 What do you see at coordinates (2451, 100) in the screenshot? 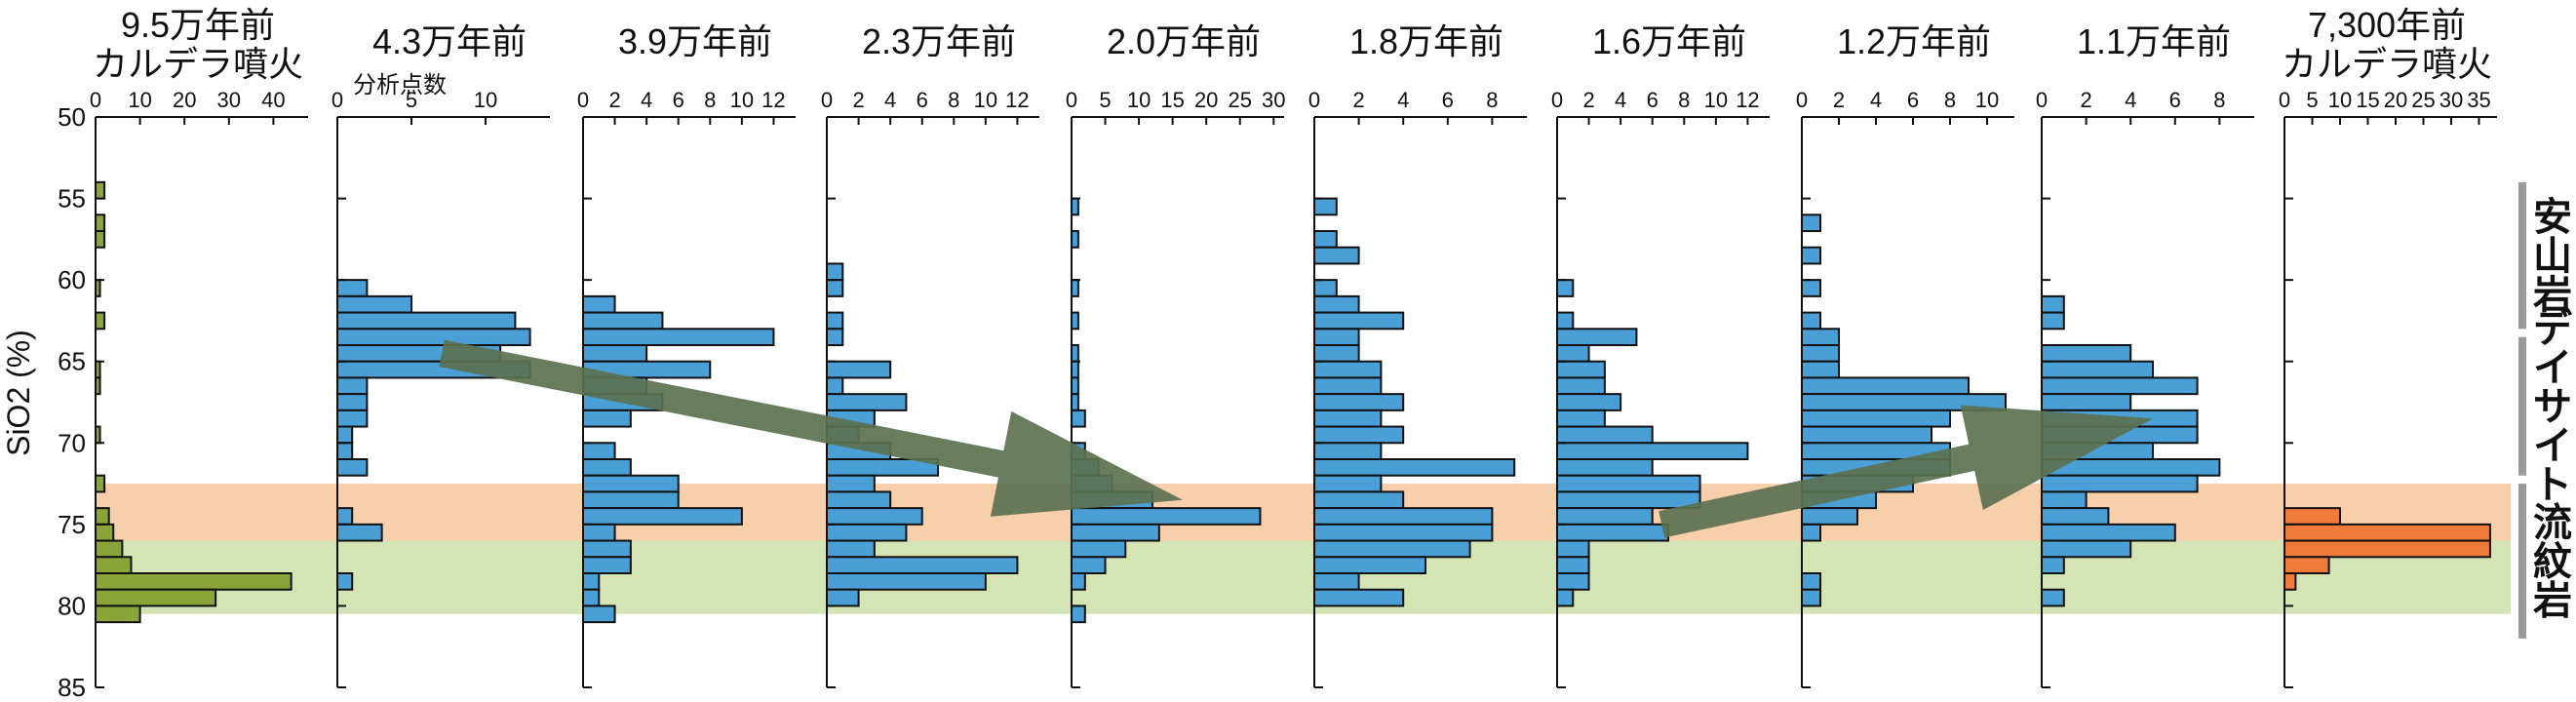
I see `x-tick-label: 30` at bounding box center [2451, 100].